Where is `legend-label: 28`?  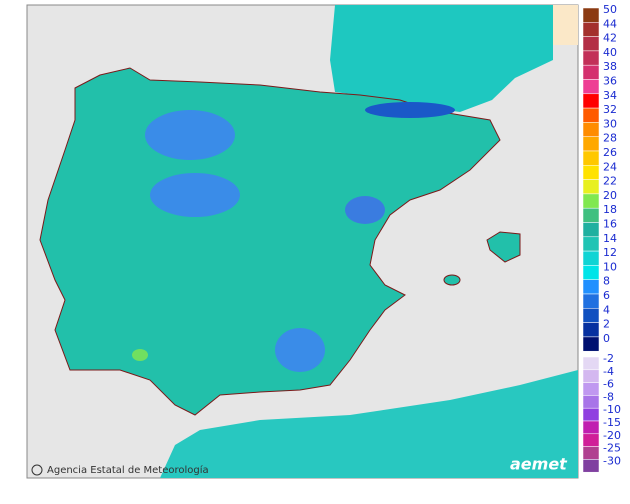 legend-label: 28 is located at coordinates (610, 138).